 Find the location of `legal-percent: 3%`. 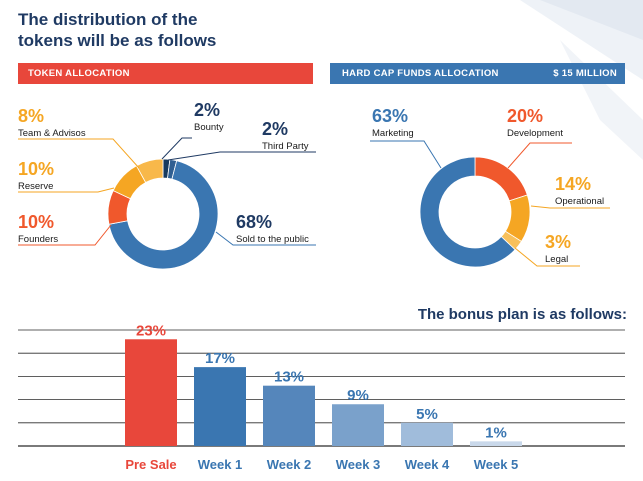

legal-percent: 3% is located at coordinates (558, 242).